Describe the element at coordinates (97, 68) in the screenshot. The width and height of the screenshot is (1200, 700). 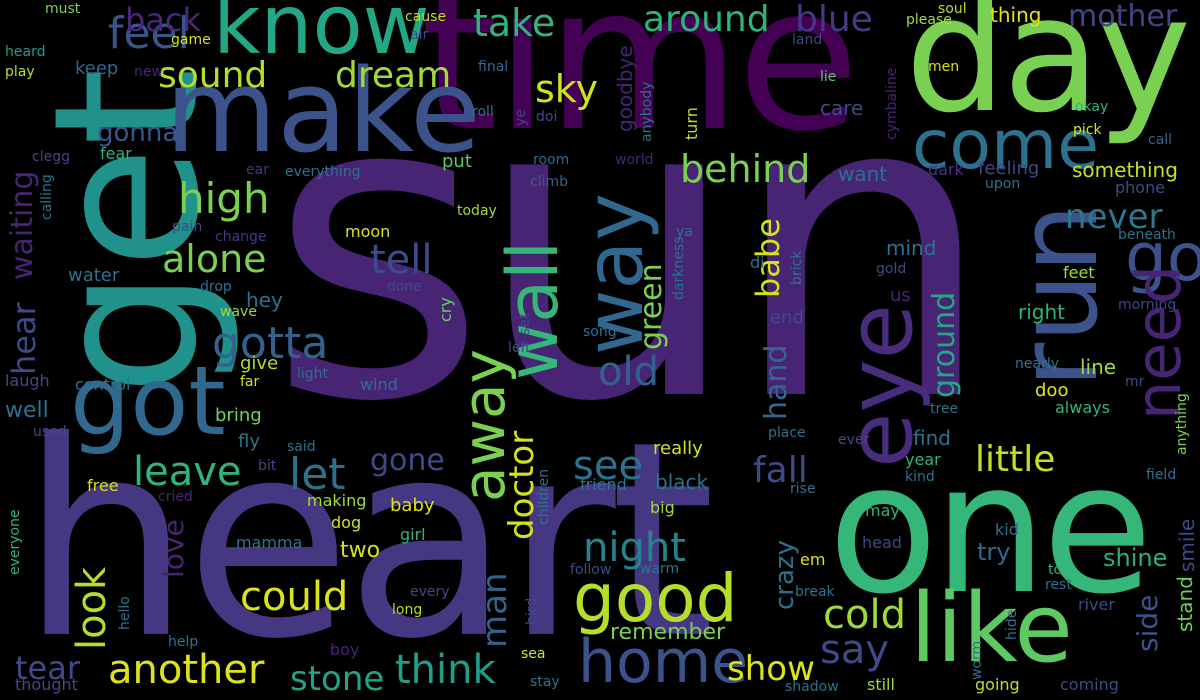
I see `word-keep: keep` at that location.